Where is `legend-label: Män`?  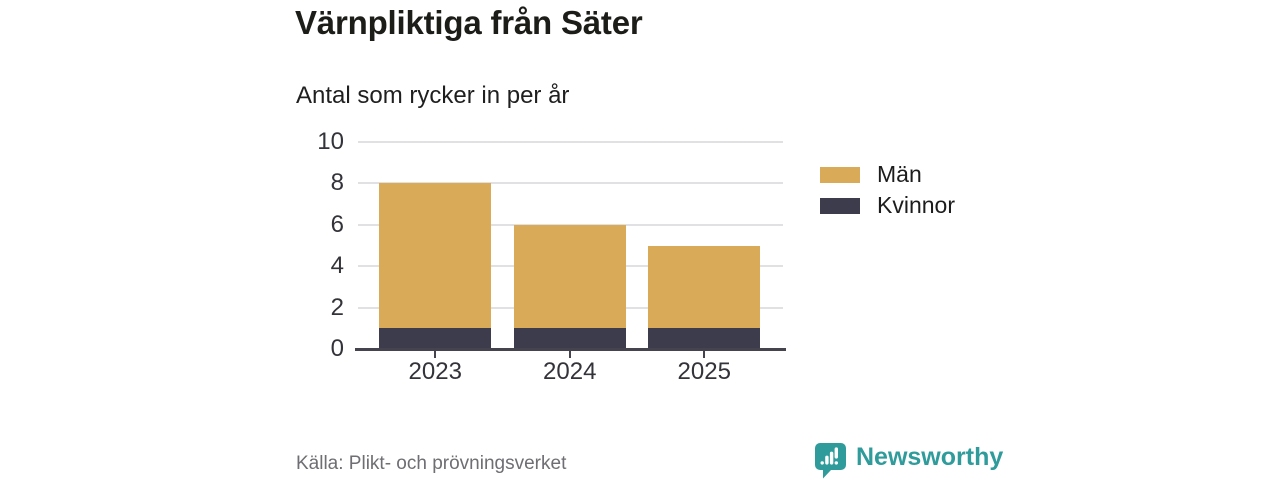
legend-label: Män is located at coordinates (899, 174).